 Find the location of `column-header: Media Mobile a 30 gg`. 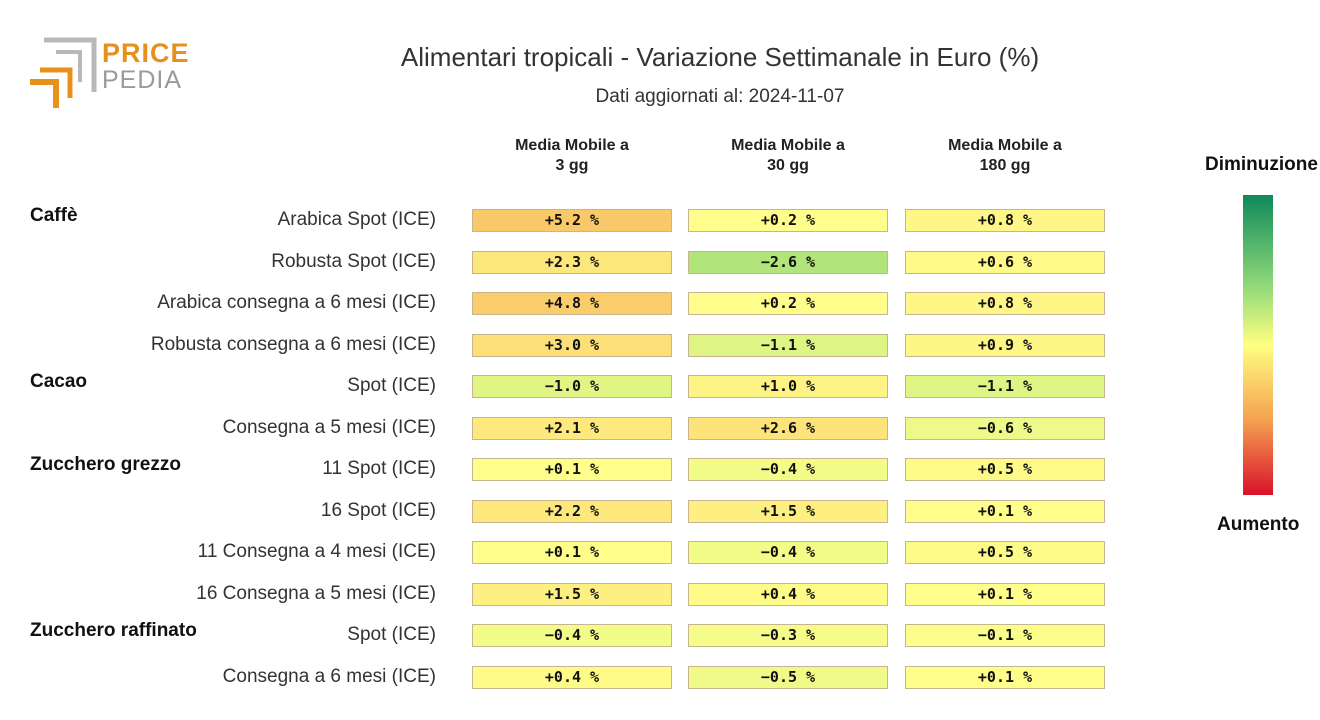

column-header: Media Mobile a 30 gg is located at coordinates (788, 155).